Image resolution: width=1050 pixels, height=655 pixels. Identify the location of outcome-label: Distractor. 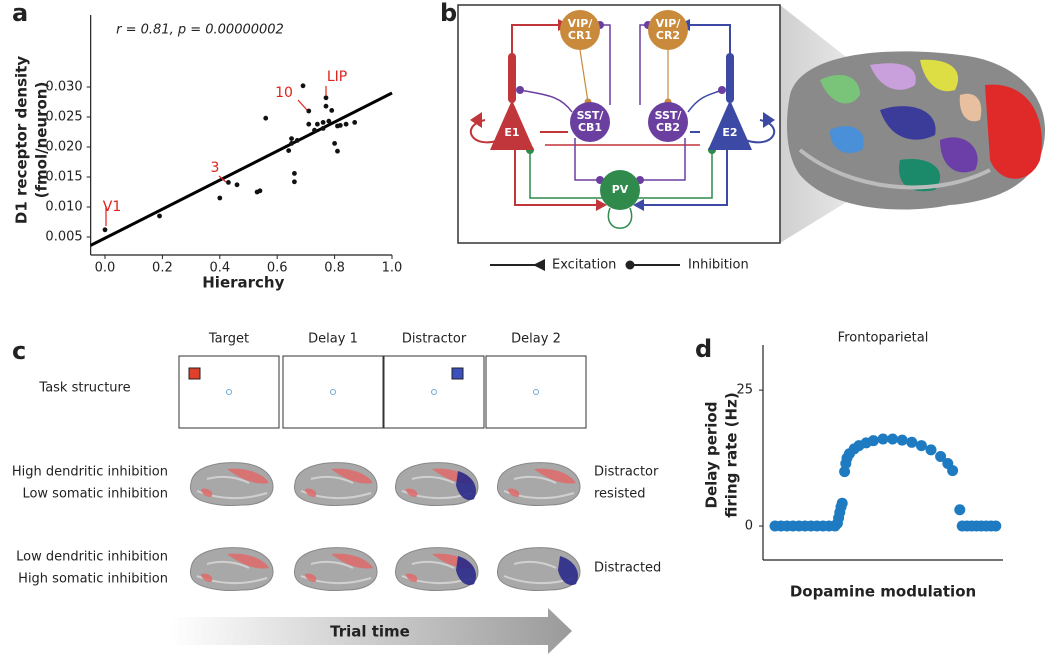
(626, 472).